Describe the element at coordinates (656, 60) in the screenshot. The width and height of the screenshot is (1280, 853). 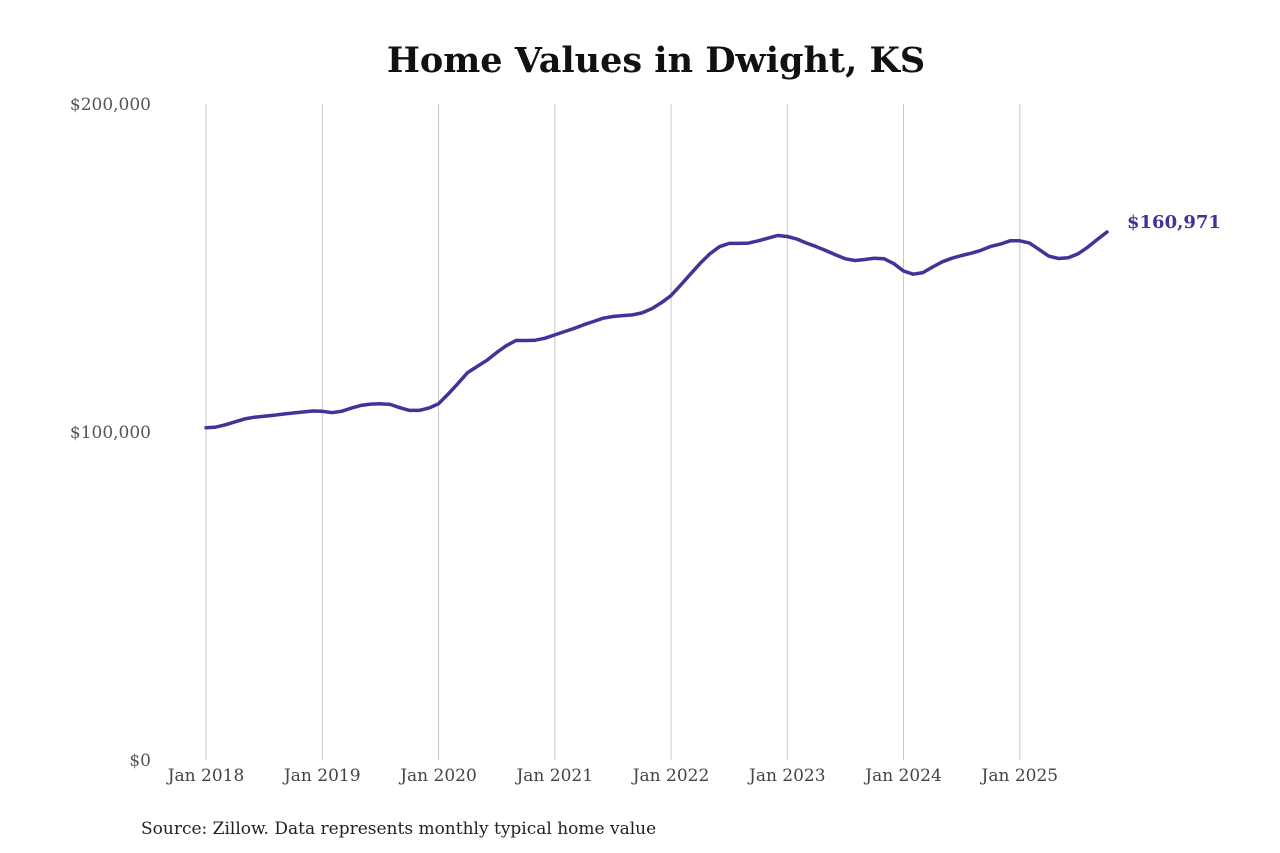
I see `chart-title: Home Values in Dwight, KS` at that location.